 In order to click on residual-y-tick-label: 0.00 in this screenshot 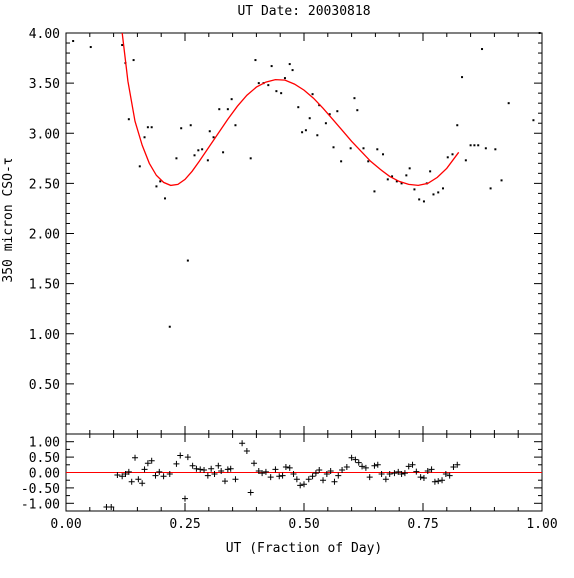, I will do `click(44, 474)`.